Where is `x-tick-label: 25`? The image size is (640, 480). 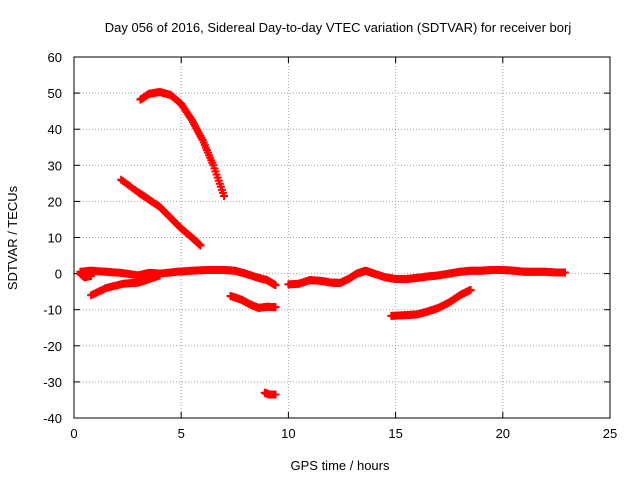
x-tick-label: 25 is located at coordinates (610, 433).